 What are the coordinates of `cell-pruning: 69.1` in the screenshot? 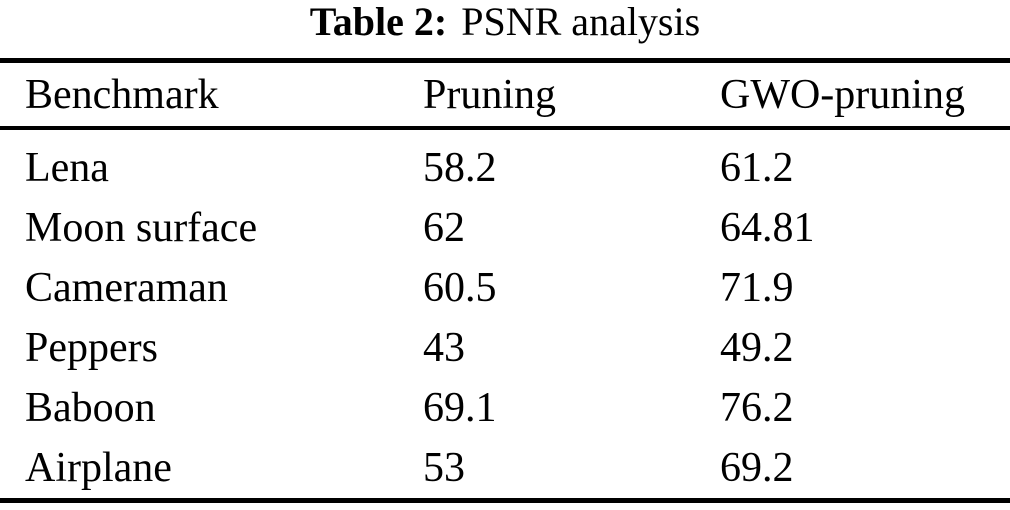 It's located at (460, 408).